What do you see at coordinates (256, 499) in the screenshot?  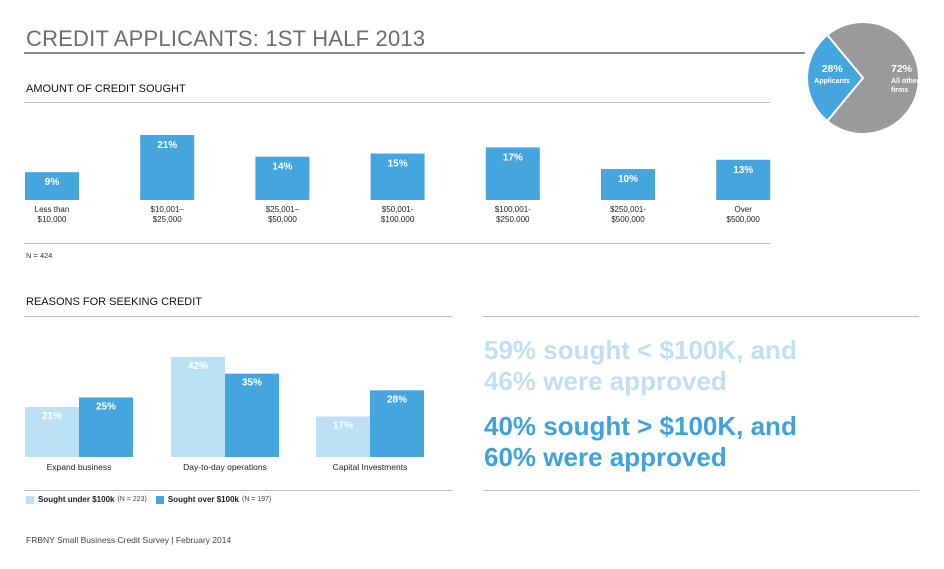 I see `legend-over-n: (N = 197)` at bounding box center [256, 499].